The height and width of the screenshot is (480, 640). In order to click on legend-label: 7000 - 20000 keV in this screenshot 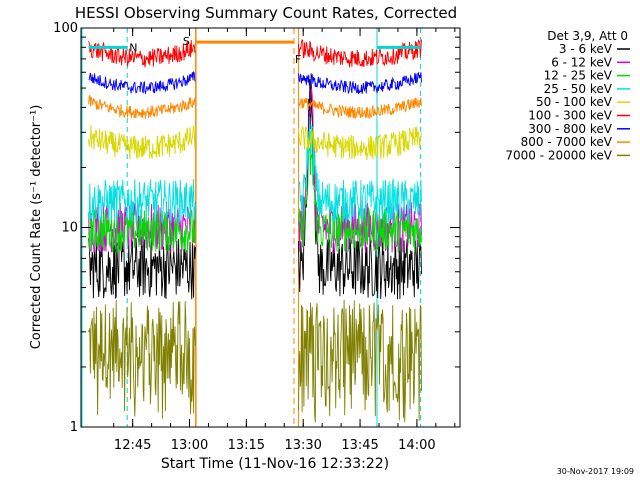, I will do `click(558, 155)`.